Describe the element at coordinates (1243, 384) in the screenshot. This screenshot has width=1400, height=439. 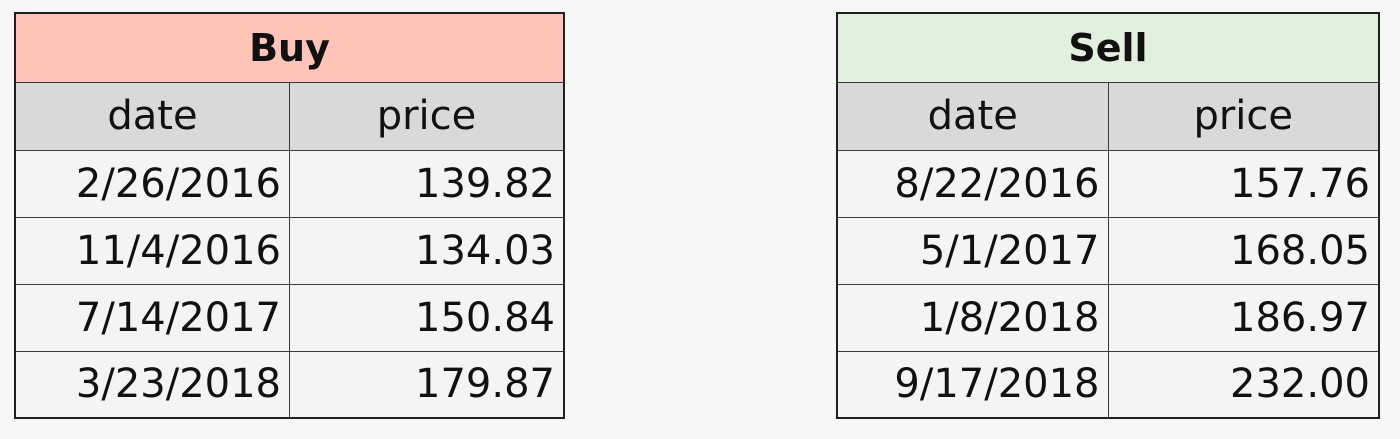
I see `sell-price-cell: 232.00` at that location.